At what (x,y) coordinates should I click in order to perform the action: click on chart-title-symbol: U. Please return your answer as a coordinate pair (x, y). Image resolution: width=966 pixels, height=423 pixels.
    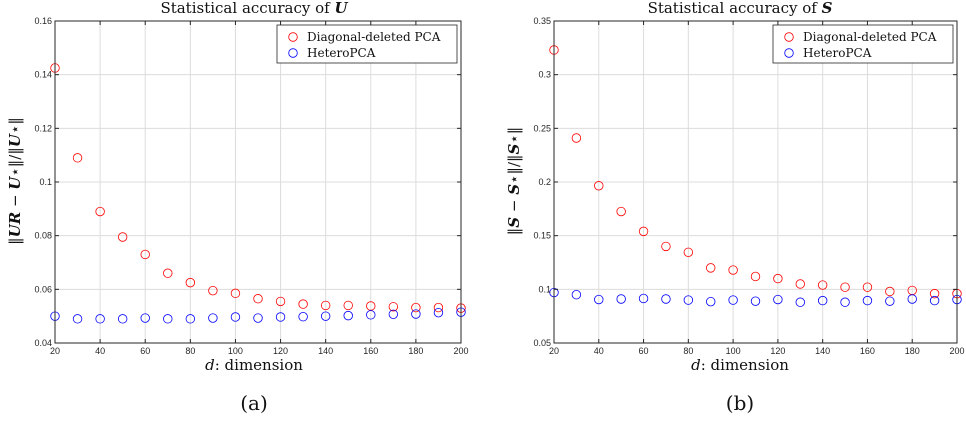
    Looking at the image, I should click on (341, 8).